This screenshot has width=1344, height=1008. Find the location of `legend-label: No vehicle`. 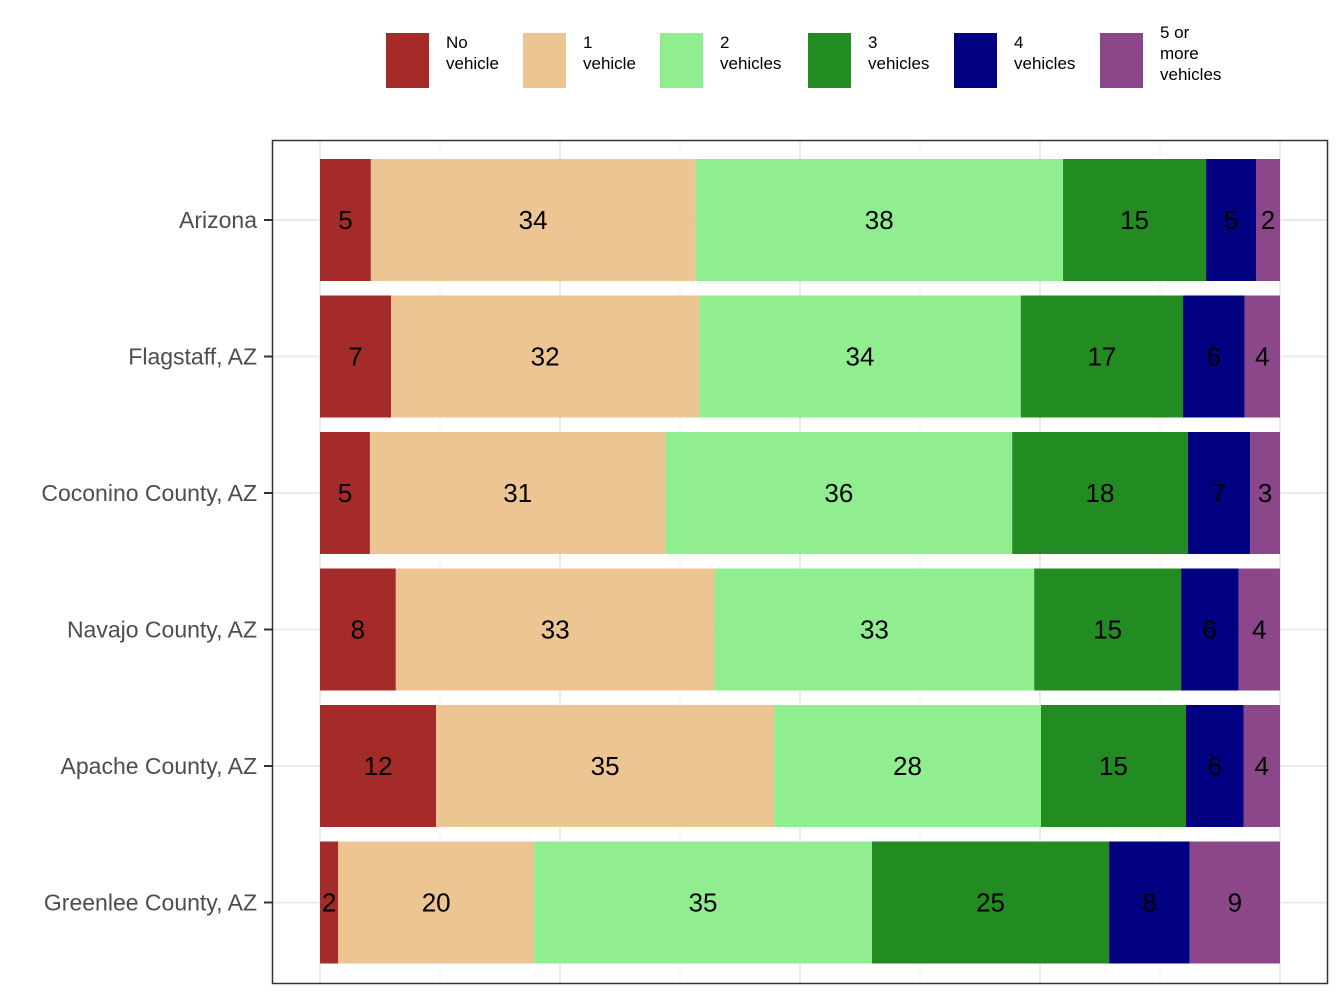

legend-label: No vehicle is located at coordinates (472, 53).